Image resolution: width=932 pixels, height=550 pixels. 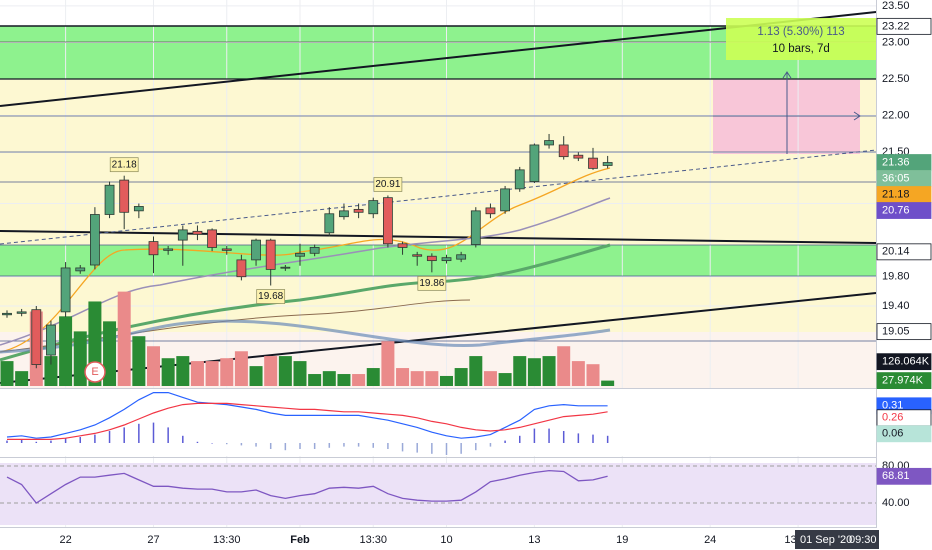 I want to click on rsi-tick-label: 40.00, so click(x=896, y=503).